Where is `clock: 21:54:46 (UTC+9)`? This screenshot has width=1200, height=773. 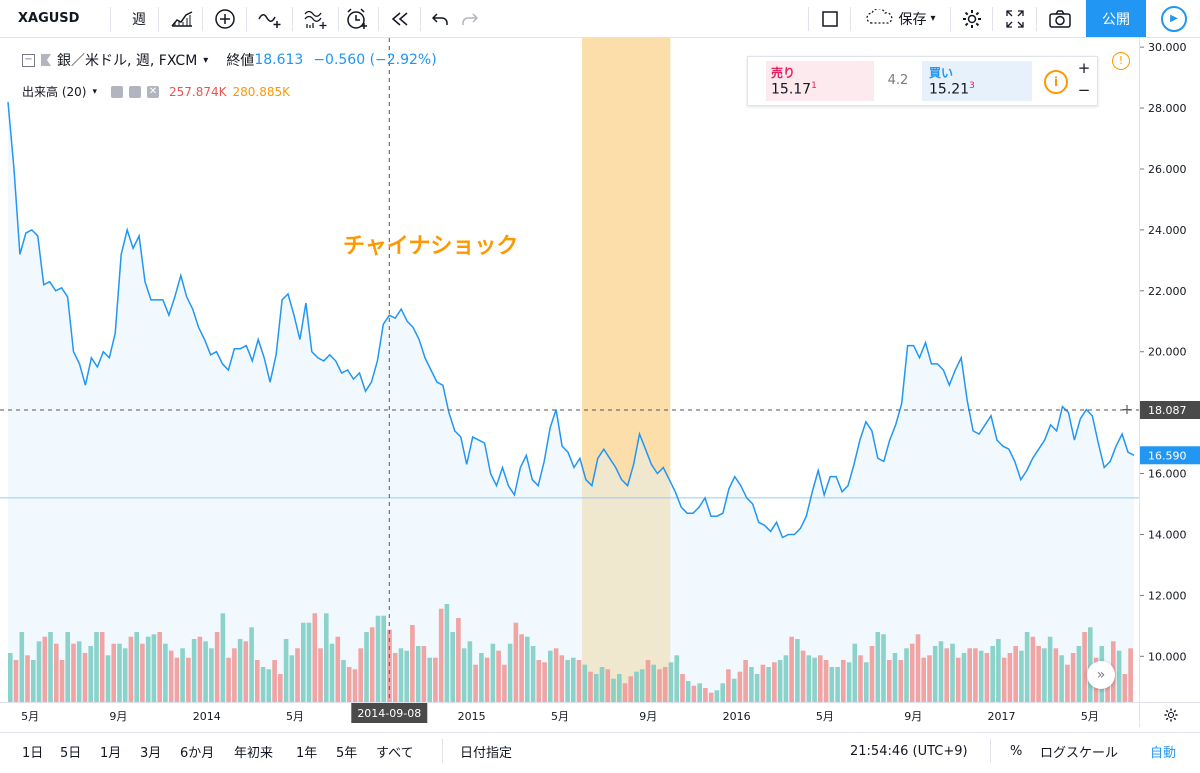
clock: 21:54:46 (UTC+9) is located at coordinates (909, 751).